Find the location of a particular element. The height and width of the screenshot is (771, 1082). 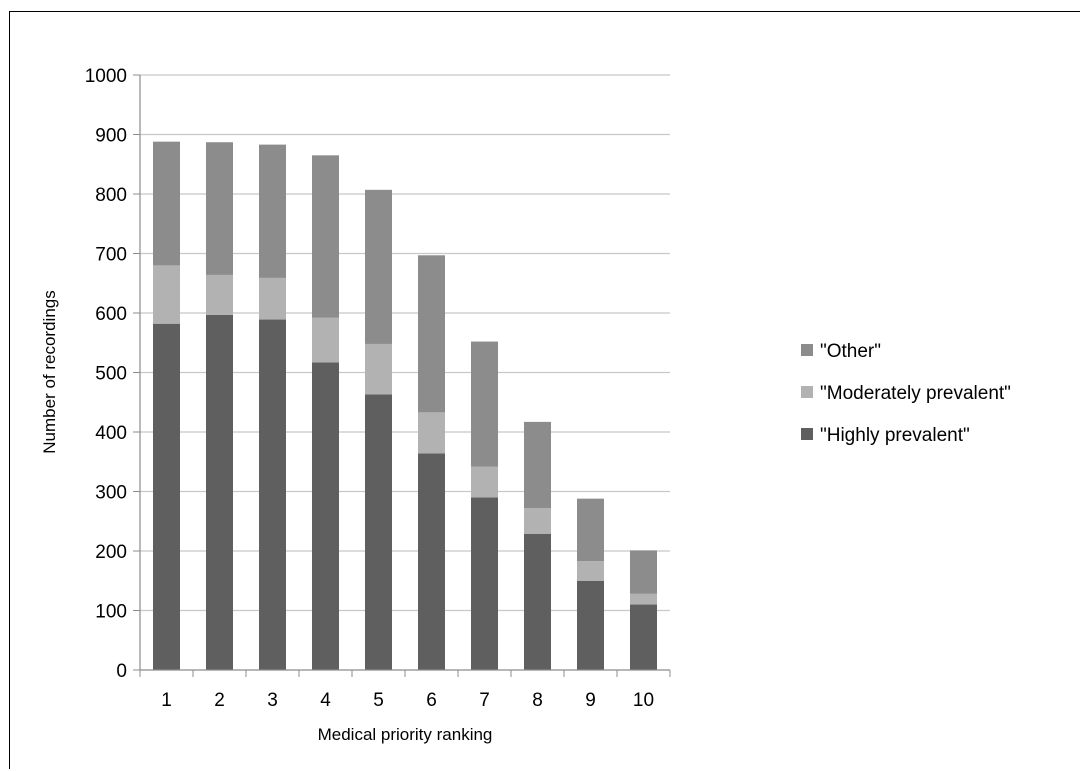

y-tick-label: 300 is located at coordinates (111, 493).